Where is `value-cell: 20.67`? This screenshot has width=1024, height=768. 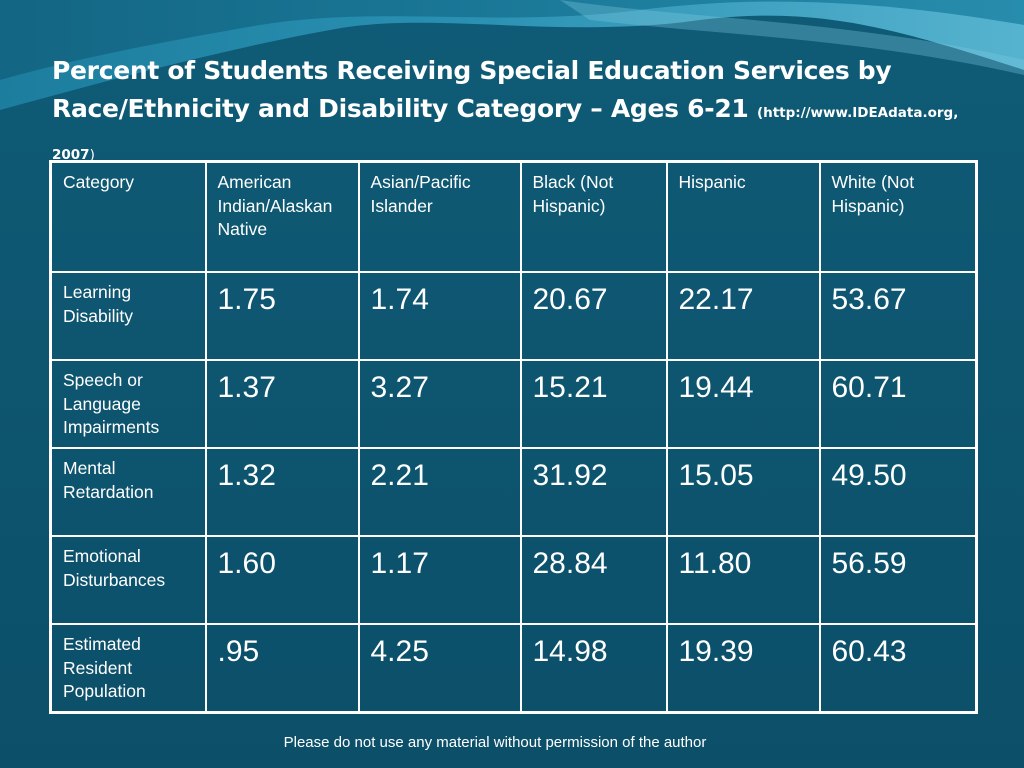
value-cell: 20.67 is located at coordinates (593, 316).